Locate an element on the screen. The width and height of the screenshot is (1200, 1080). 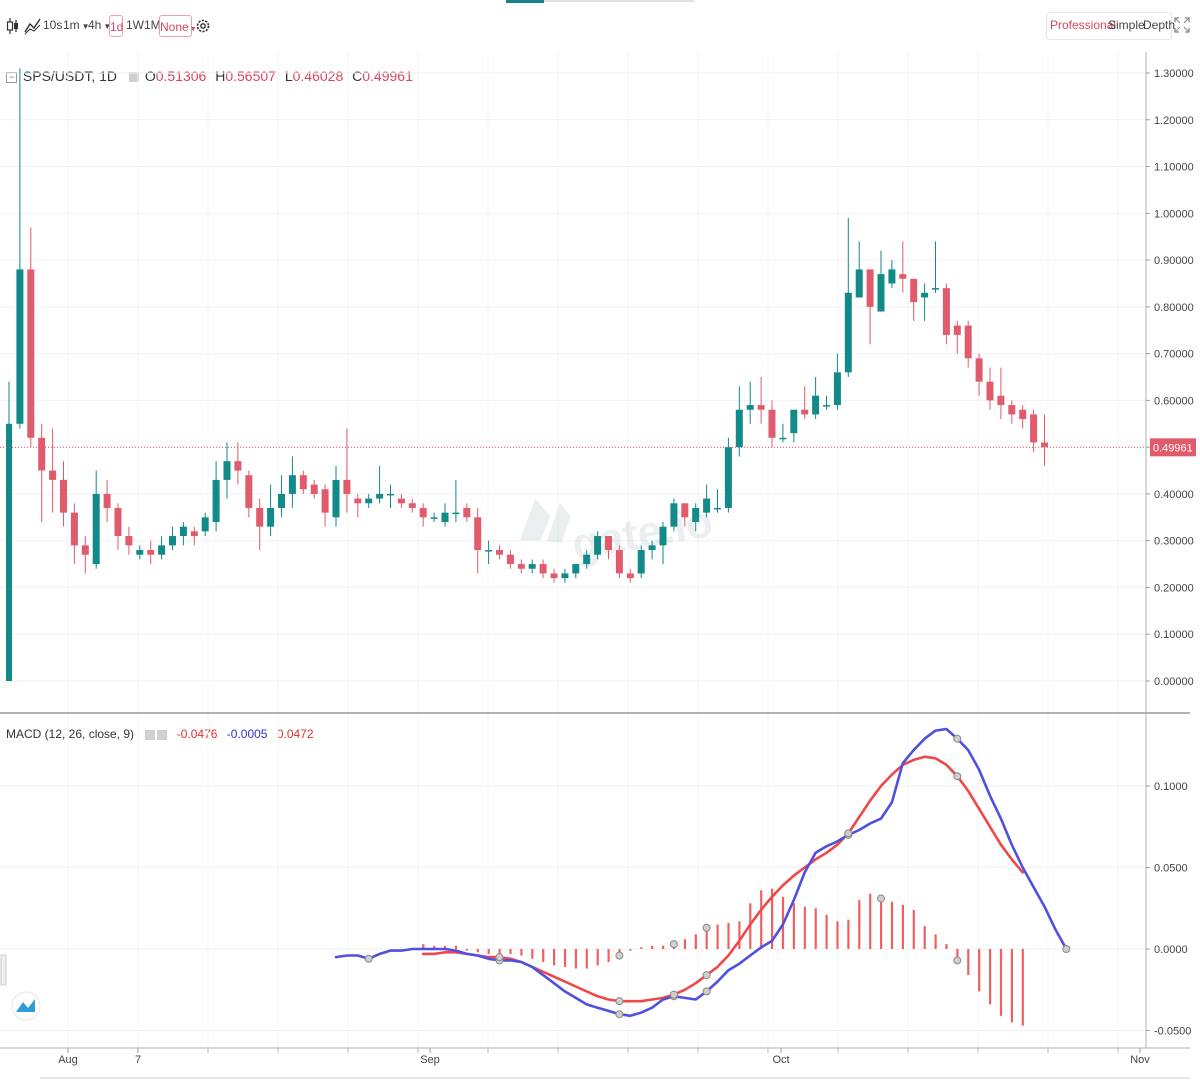
last-price-label: 0.49961 is located at coordinates (1173, 448).